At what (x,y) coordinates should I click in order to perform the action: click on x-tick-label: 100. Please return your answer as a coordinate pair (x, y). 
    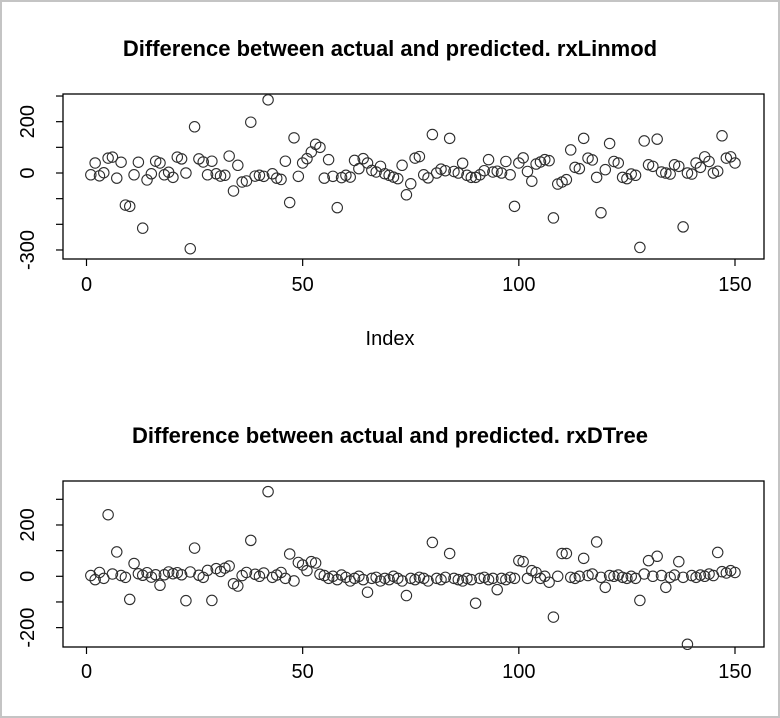
    Looking at the image, I should click on (518, 285).